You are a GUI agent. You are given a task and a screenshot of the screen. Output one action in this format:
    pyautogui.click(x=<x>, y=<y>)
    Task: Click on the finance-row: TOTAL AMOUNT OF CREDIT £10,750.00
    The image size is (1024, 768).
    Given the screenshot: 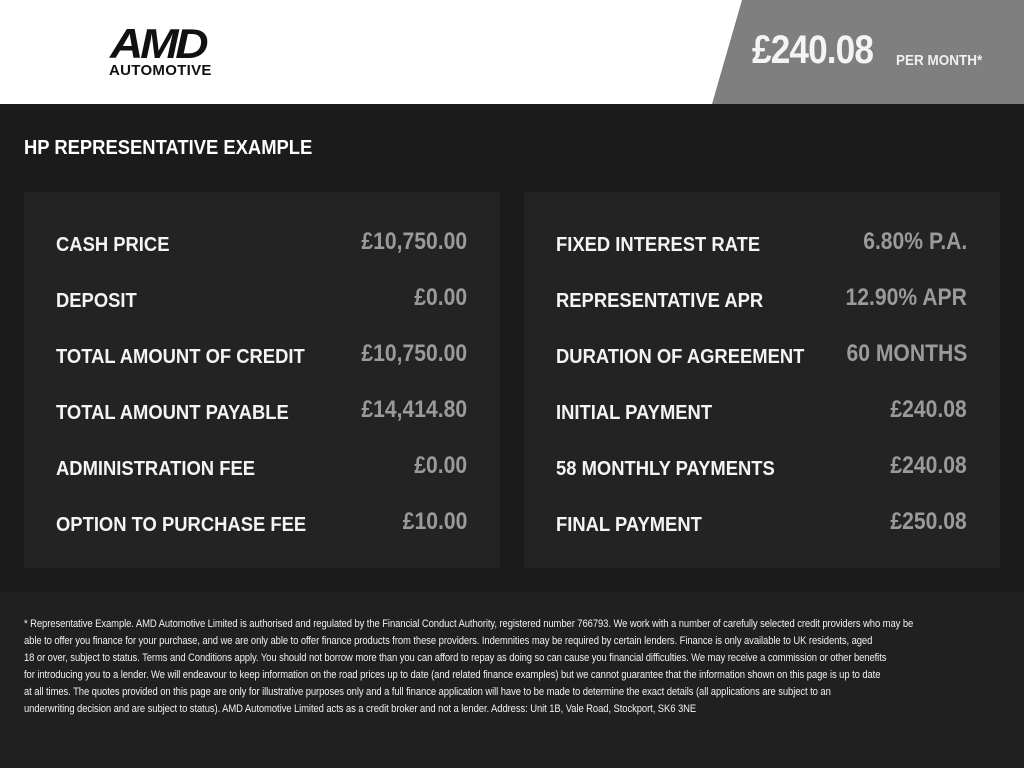 What is the action you would take?
    pyautogui.click(x=261, y=356)
    